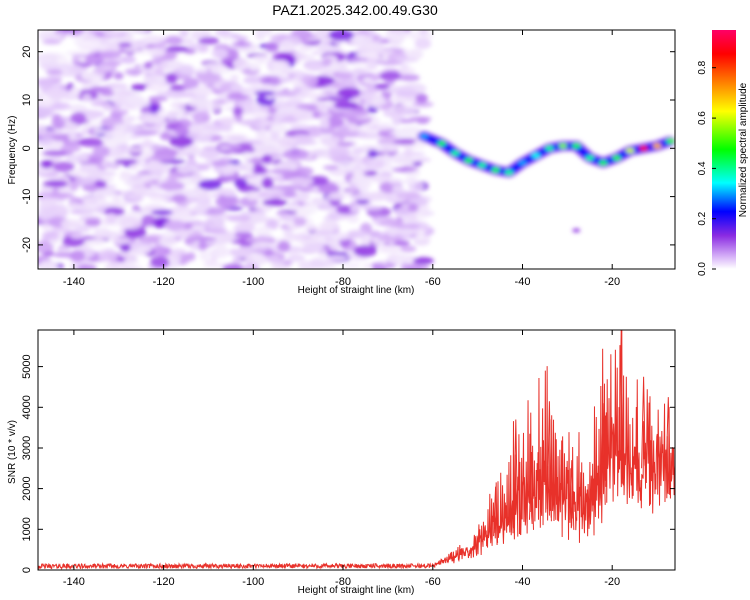 The height and width of the screenshot is (600, 750). What do you see at coordinates (702, 118) in the screenshot?
I see `colorbar-tick-label: 0.6` at bounding box center [702, 118].